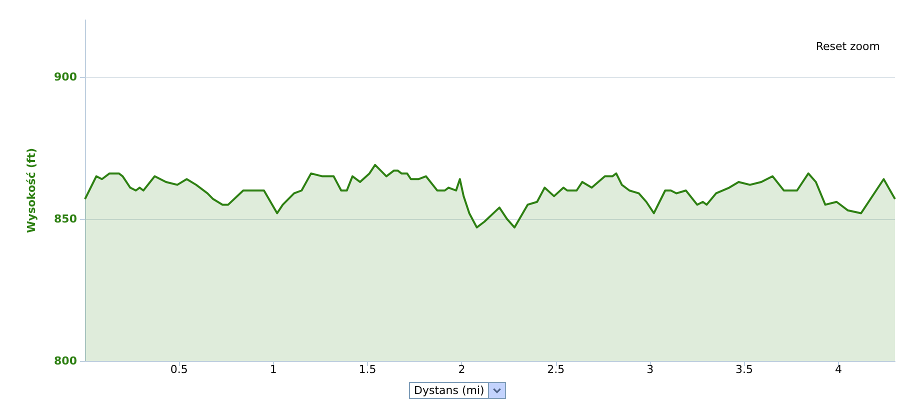  I want to click on annotation: Reset zoom, so click(848, 46).